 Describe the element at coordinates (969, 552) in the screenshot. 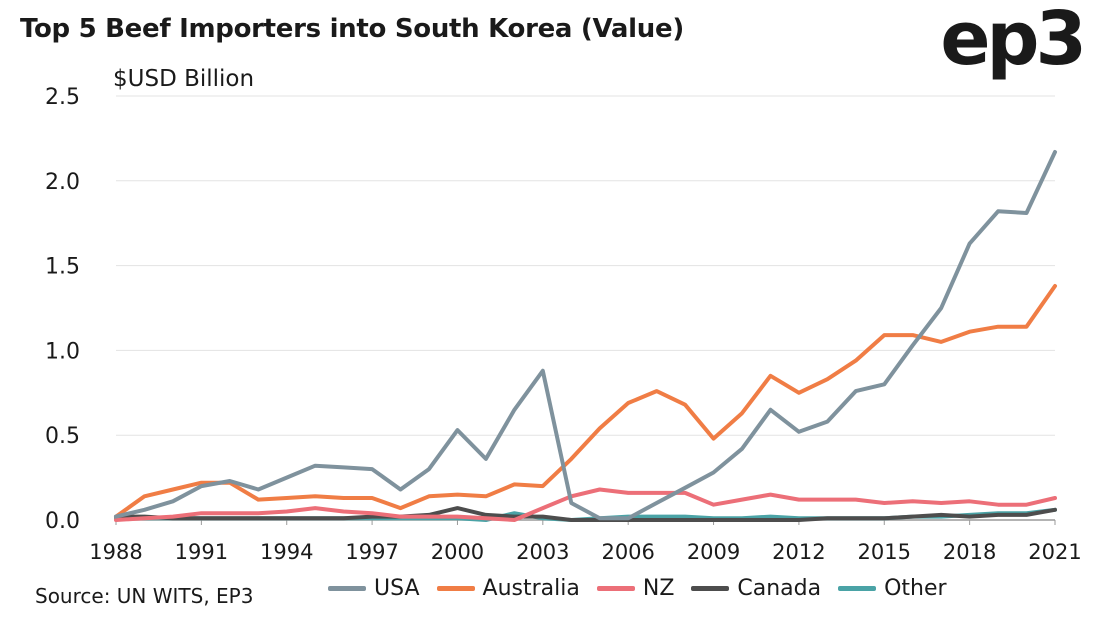

I see `x-tick-label: 2018` at that location.